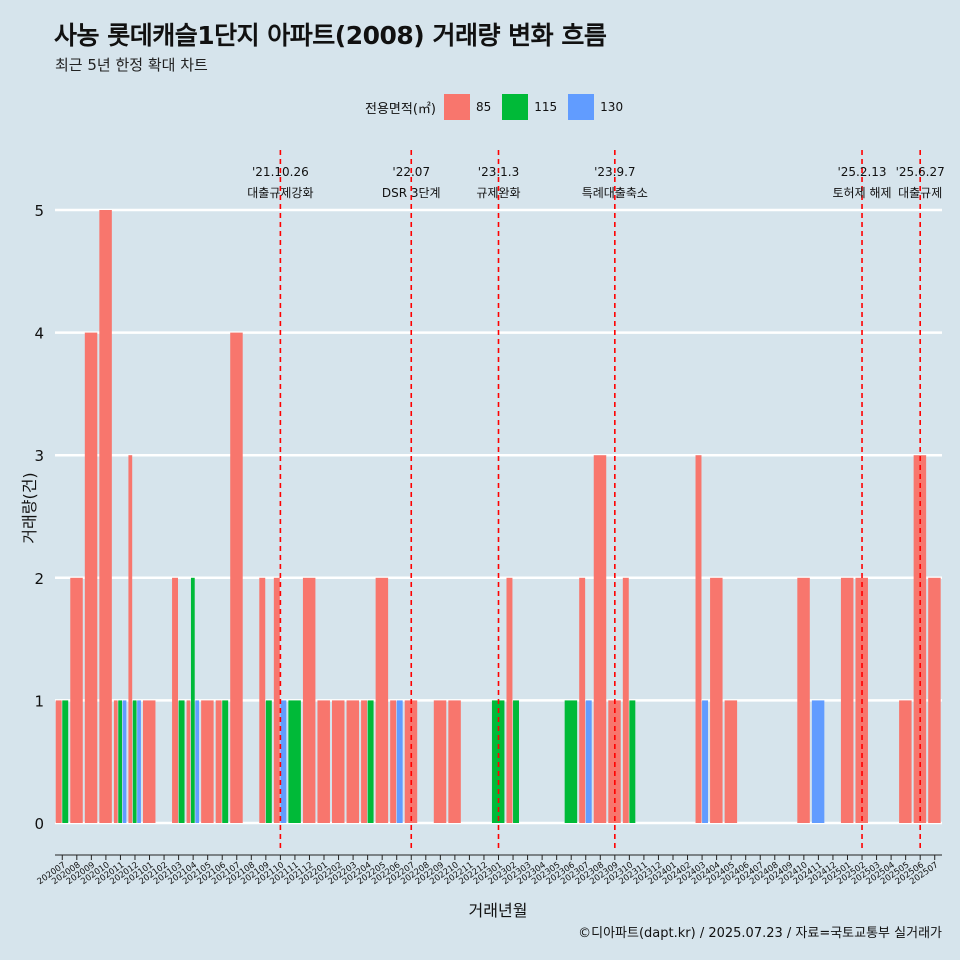 The image size is (960, 960). Describe the element at coordinates (483, 107) in the screenshot. I see `legend-label-85: 85` at that location.